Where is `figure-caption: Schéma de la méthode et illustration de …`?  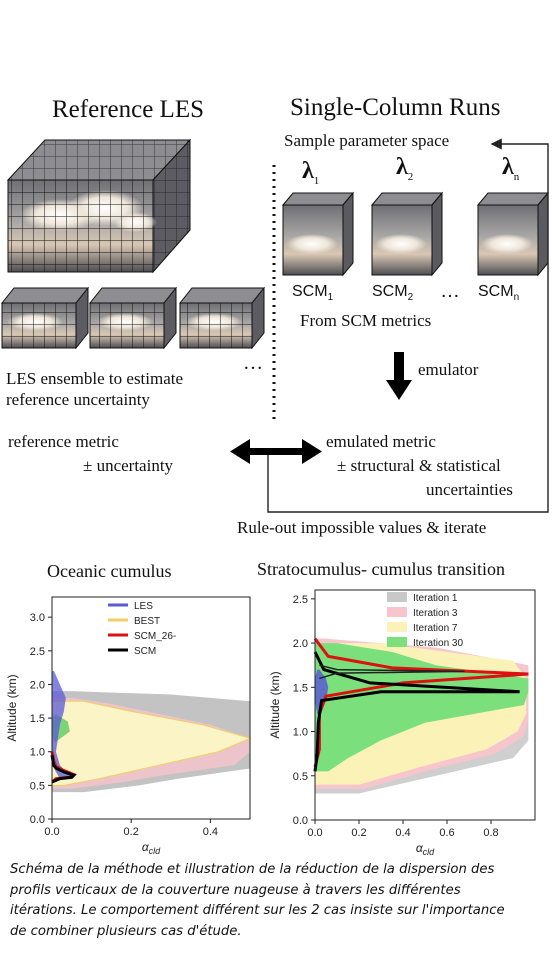 figure-caption: Schéma de la méthode et illustration de … is located at coordinates (257, 900).